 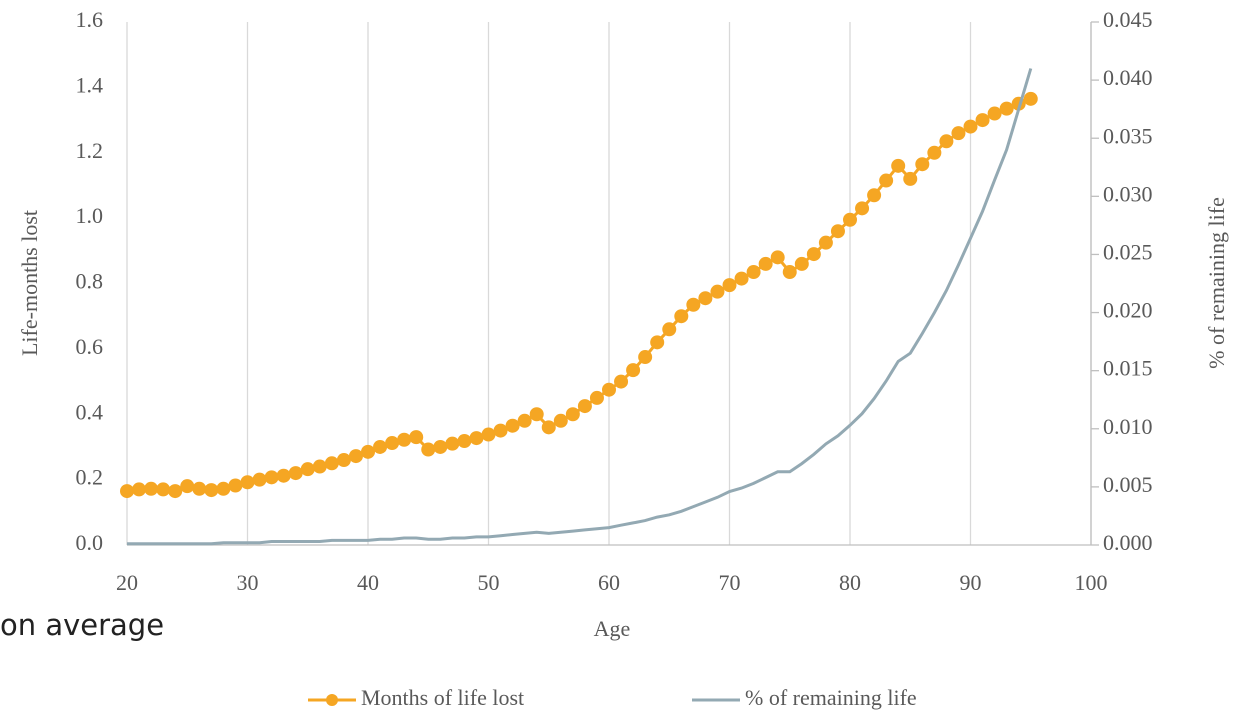 I want to click on y-tick-label: 0.8, so click(x=90, y=281).